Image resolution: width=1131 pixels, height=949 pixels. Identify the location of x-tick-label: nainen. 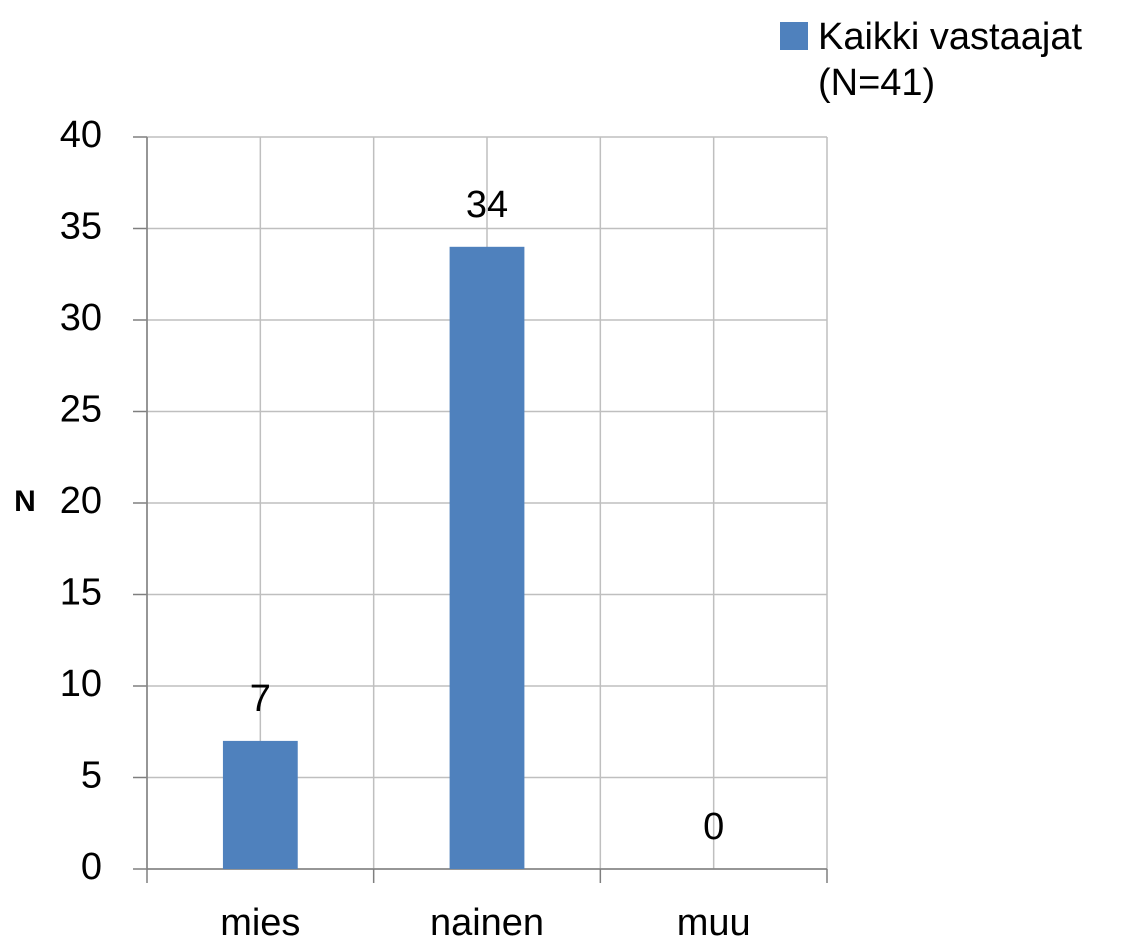
(487, 923).